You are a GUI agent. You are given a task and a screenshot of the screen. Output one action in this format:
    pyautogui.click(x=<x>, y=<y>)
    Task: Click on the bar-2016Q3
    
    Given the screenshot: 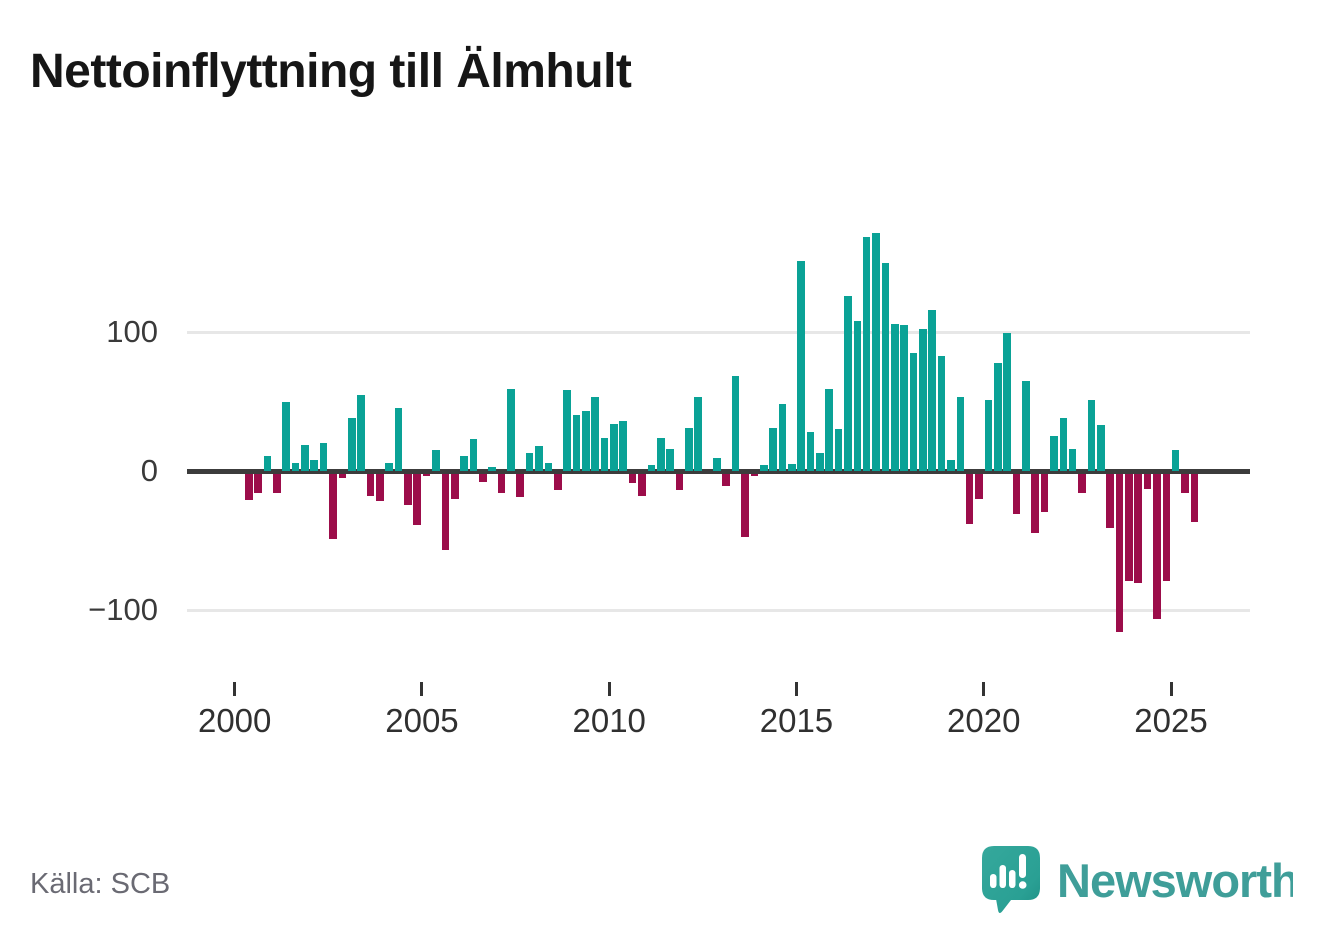 What is the action you would take?
    pyautogui.click(x=857, y=395)
    